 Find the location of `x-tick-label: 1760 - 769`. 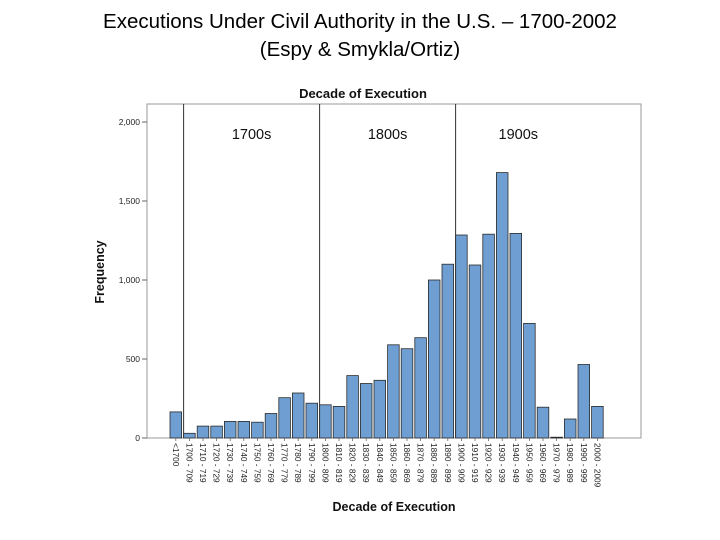

x-tick-label: 1760 - 769 is located at coordinates (271, 463).